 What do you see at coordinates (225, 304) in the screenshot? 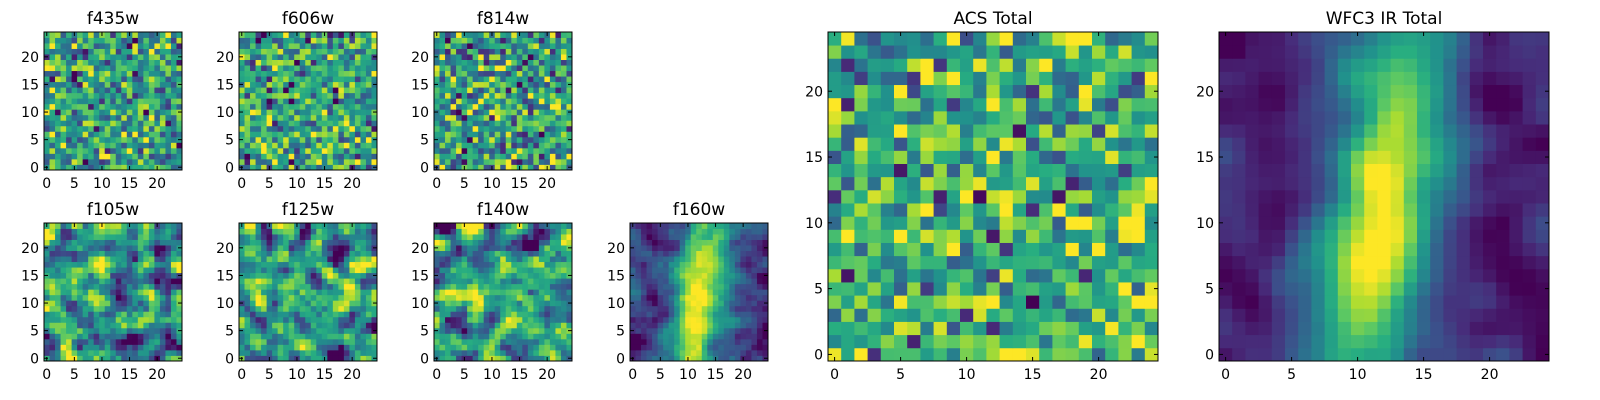
I see `y-tick-label: 10` at bounding box center [225, 304].